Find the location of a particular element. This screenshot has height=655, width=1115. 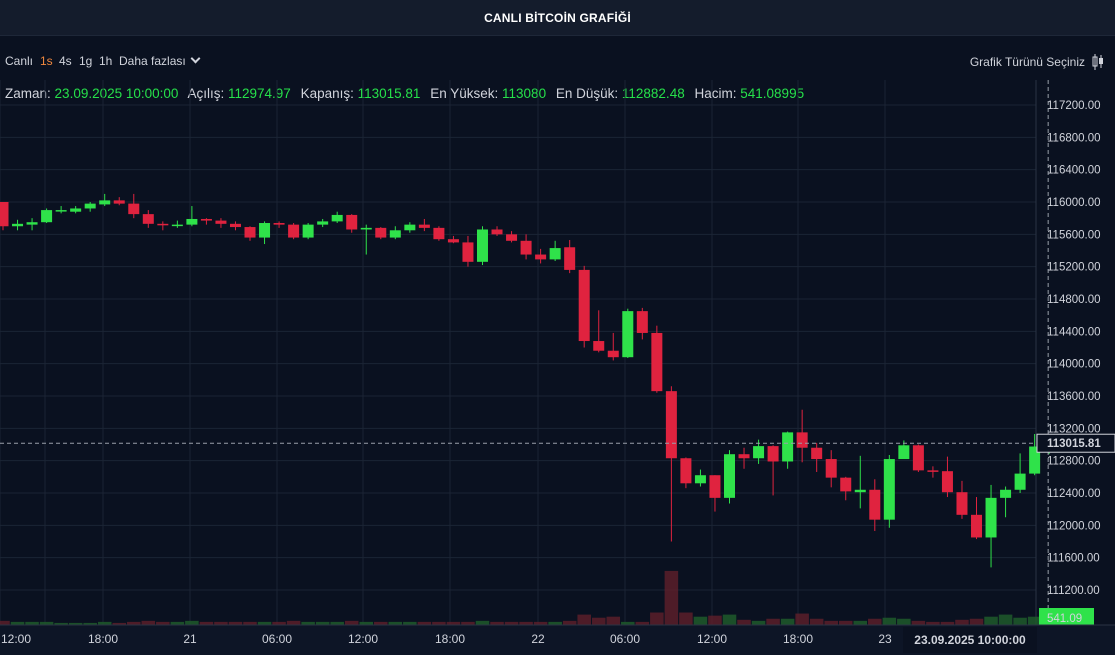

title-bar: CANLI BİTCOİN GRAFİĞİ is located at coordinates (557, 18).